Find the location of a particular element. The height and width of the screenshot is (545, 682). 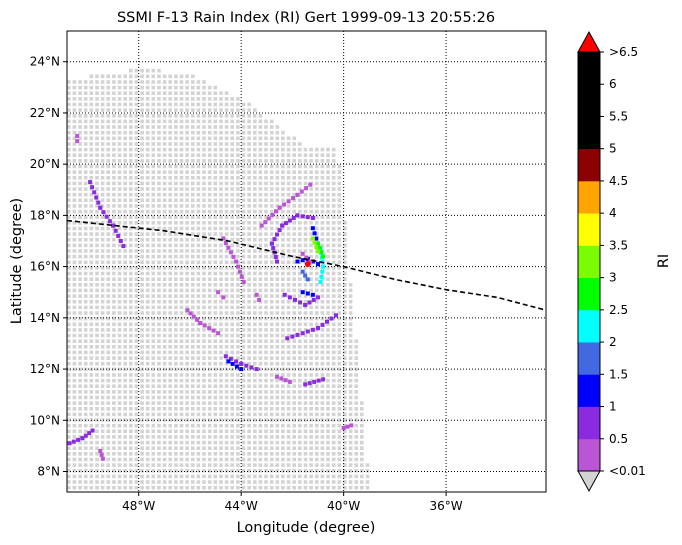

y-tick-label: 22°N is located at coordinates (45, 113).